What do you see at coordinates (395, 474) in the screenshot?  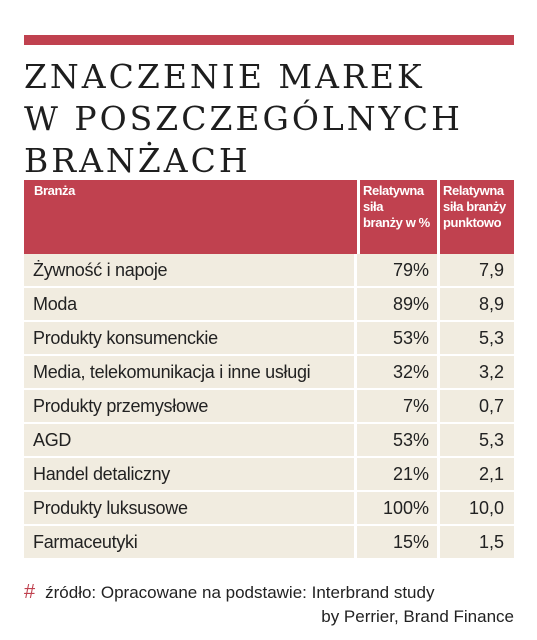 I see `cell-percent: 21%` at bounding box center [395, 474].